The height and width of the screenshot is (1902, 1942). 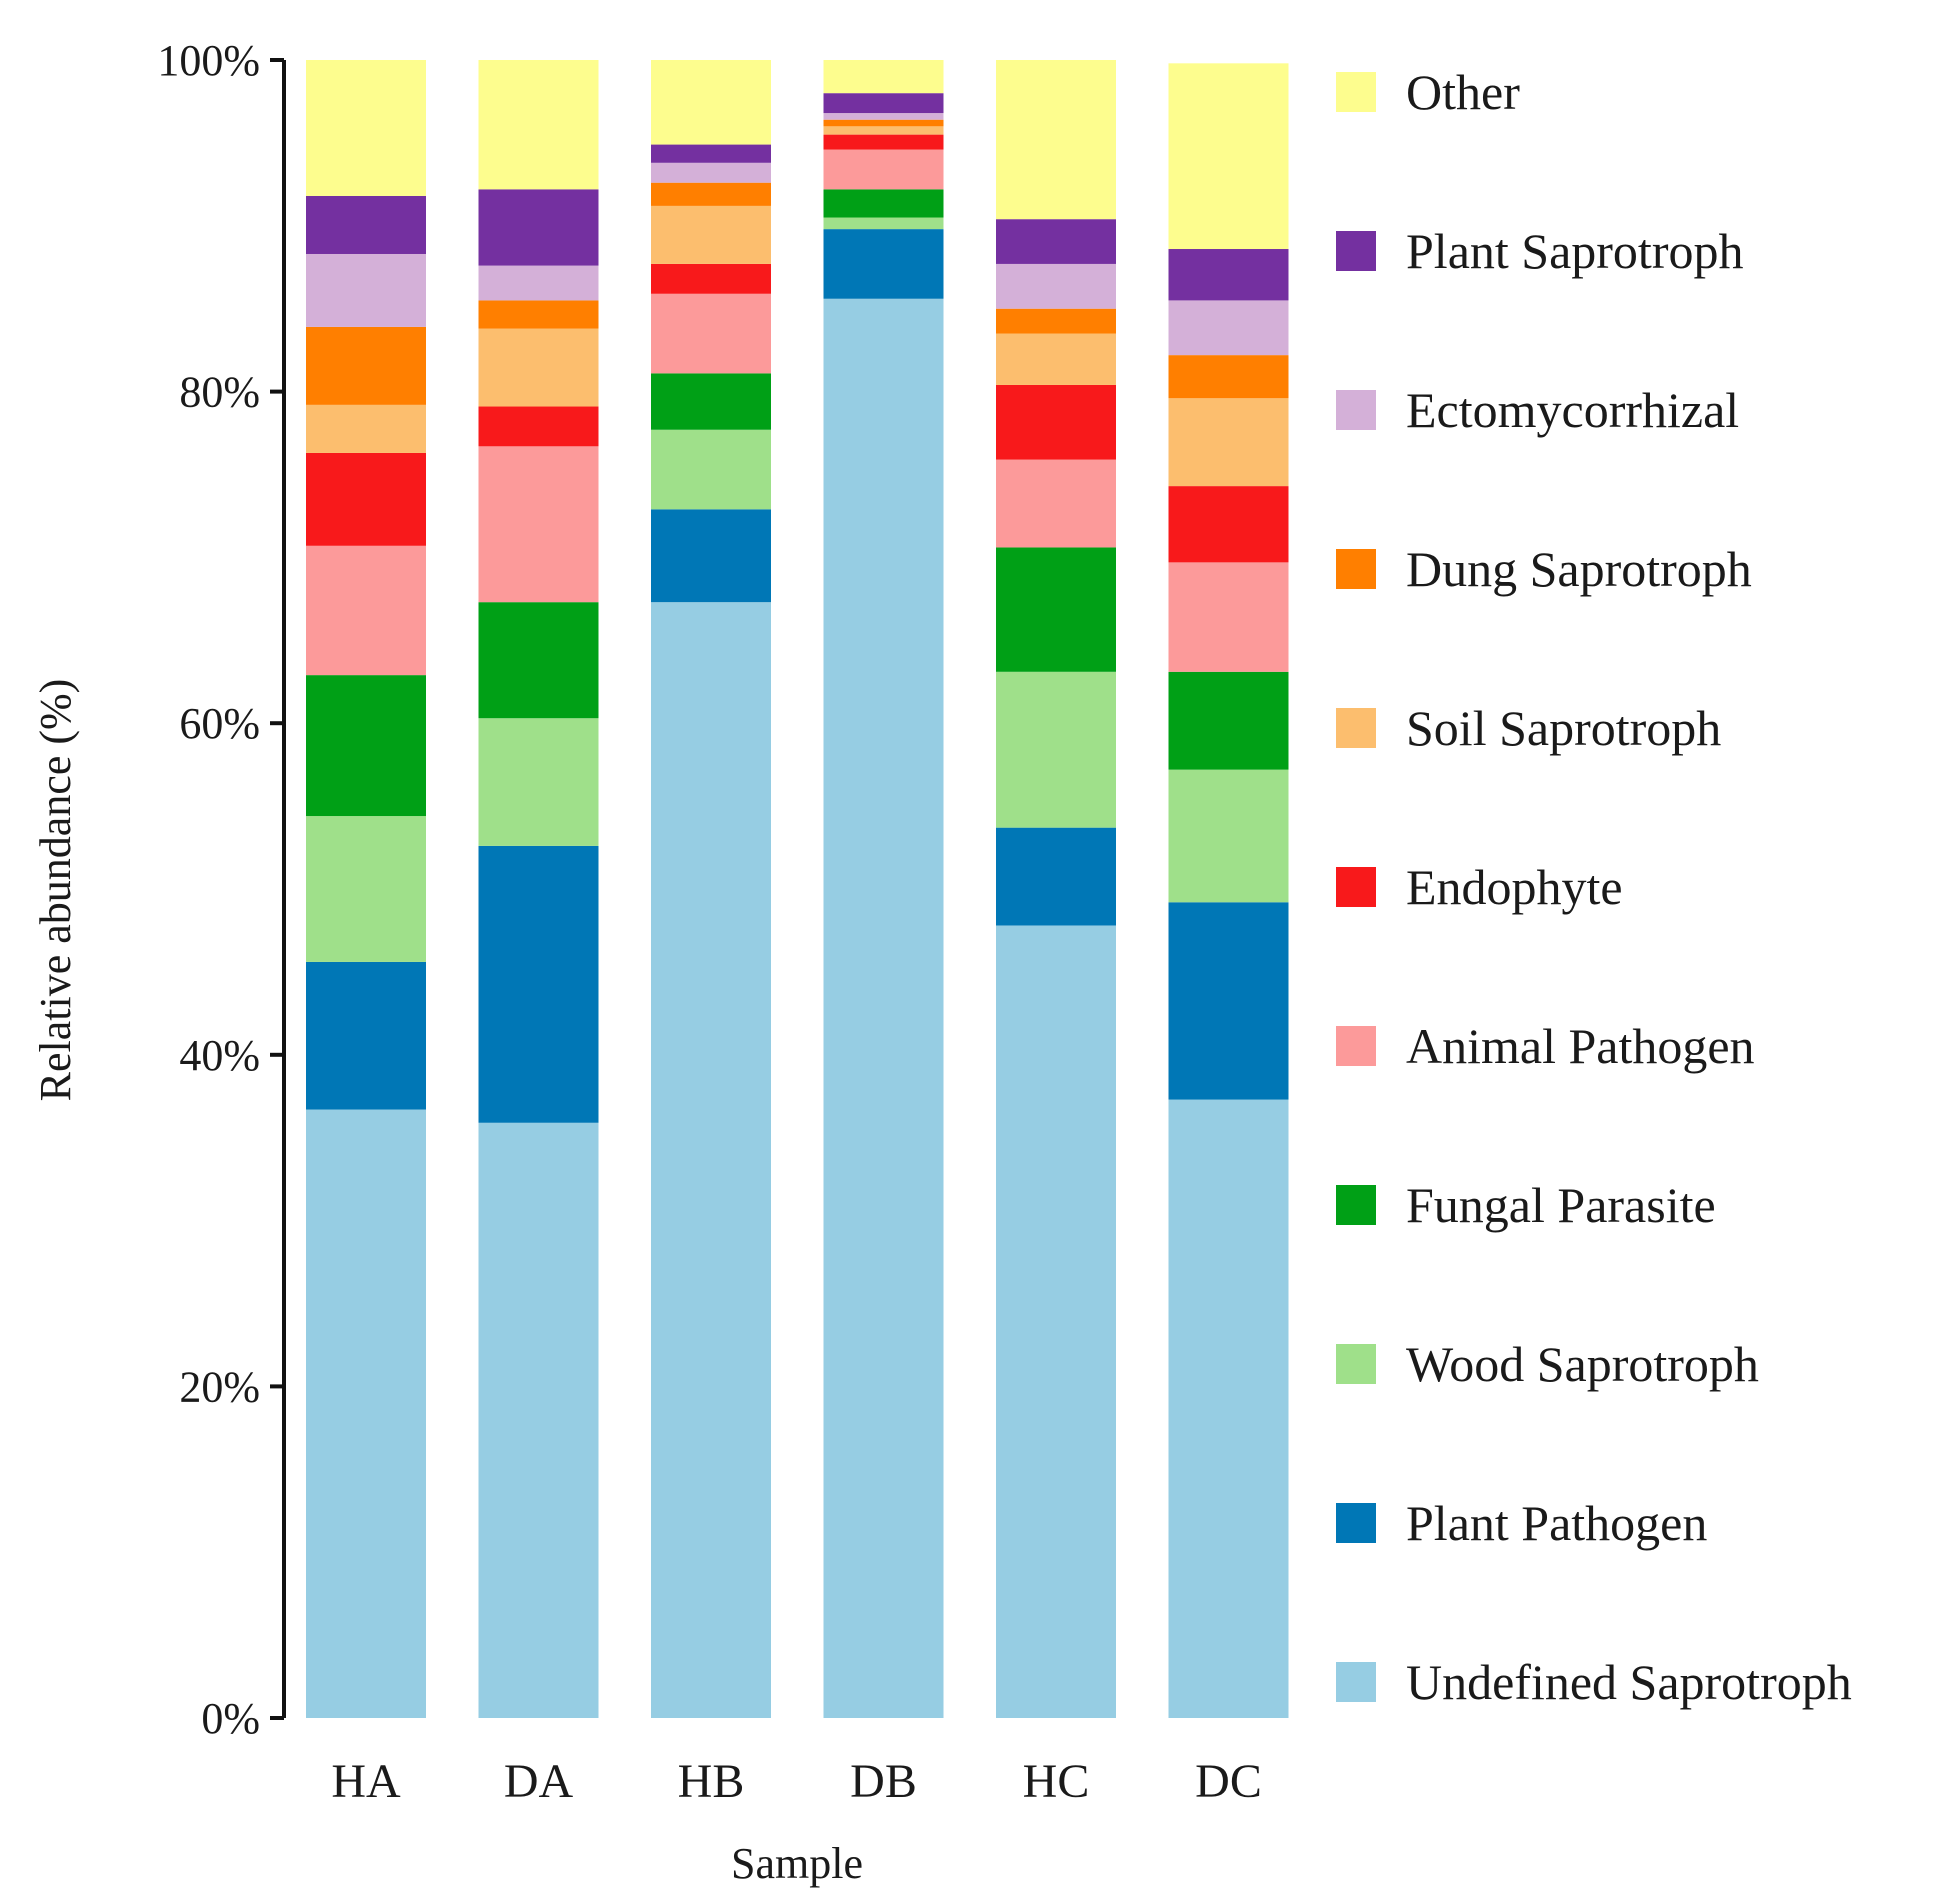 What do you see at coordinates (1228, 1781) in the screenshot?
I see `x-tick-label: DC` at bounding box center [1228, 1781].